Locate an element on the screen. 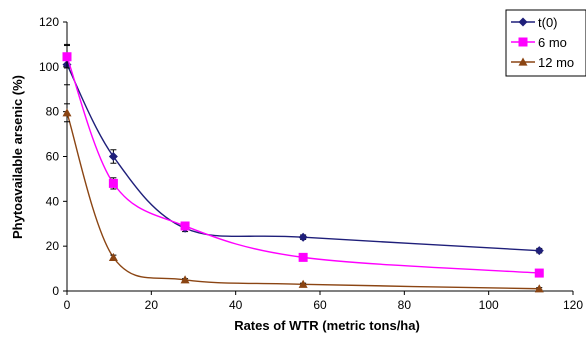  legend-item: 12 mo is located at coordinates (542, 62).